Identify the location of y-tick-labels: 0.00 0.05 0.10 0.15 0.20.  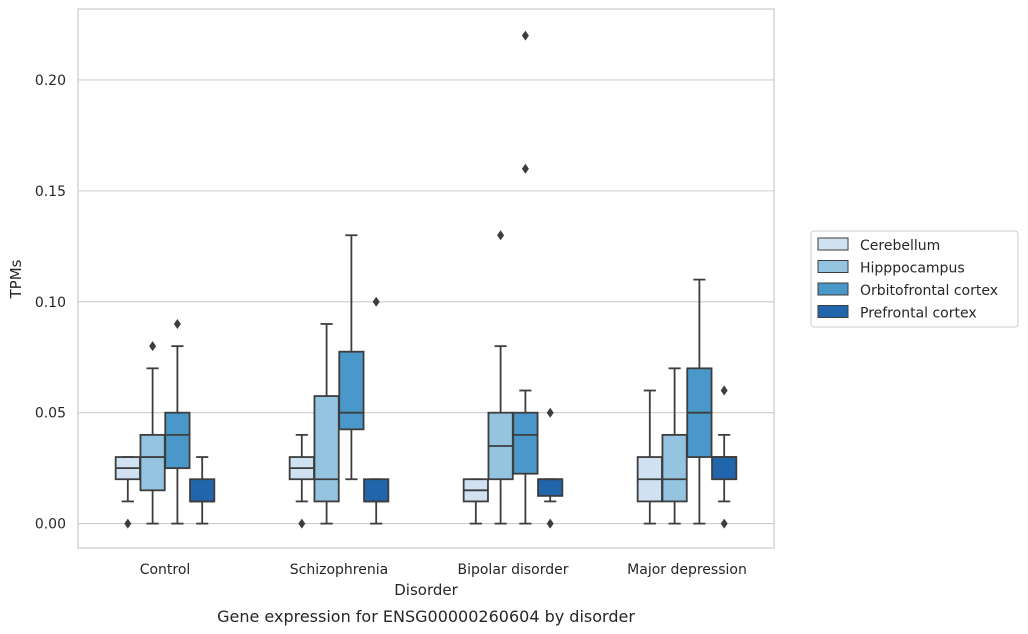
(50, 303).